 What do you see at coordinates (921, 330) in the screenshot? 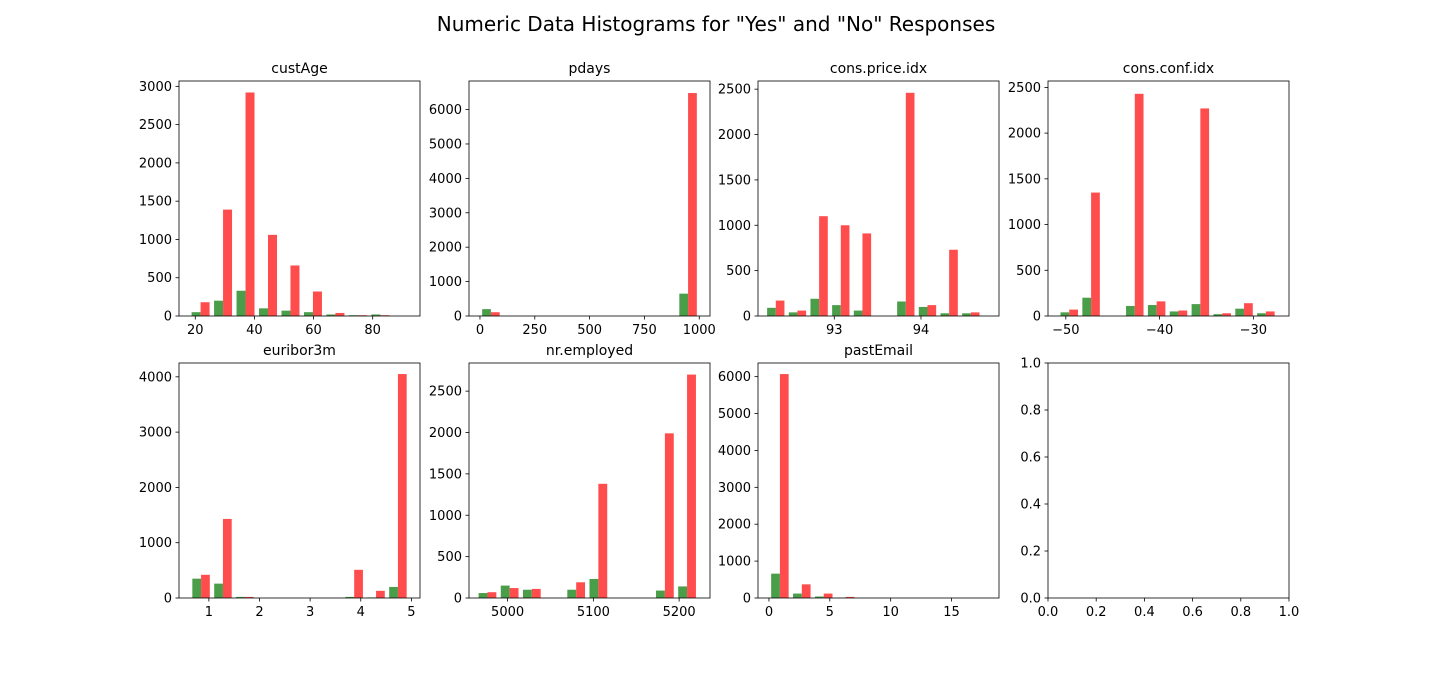
I see `x-tick-label: 94` at bounding box center [921, 330].